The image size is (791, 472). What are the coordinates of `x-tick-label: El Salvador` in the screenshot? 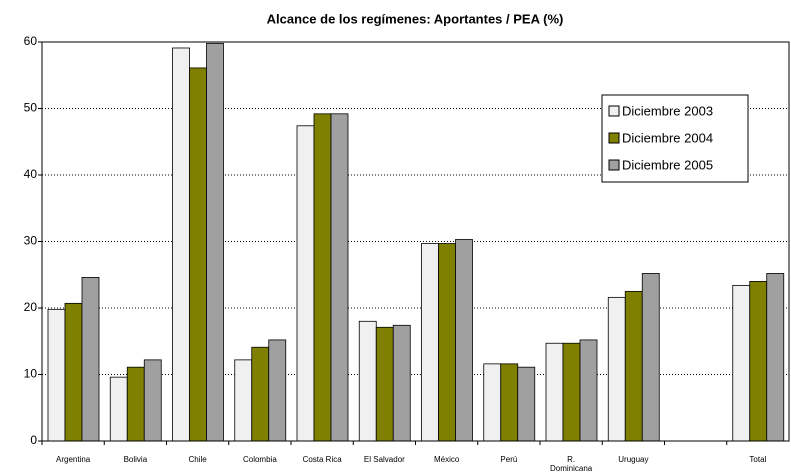 It's located at (384, 459).